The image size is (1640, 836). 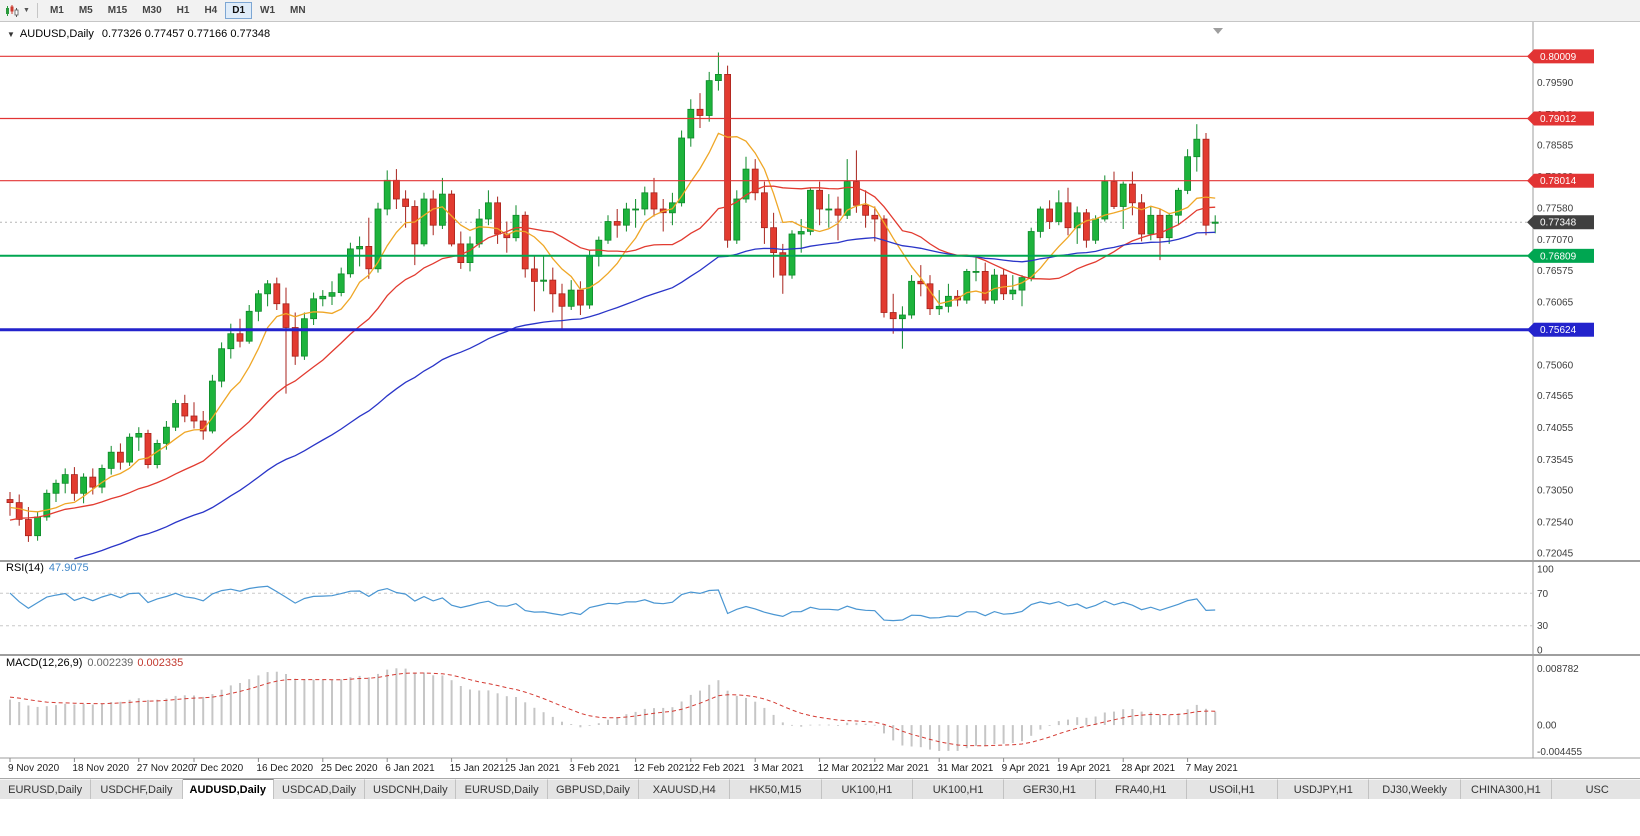 I want to click on timeframe-w1-button: W1, so click(x=267, y=10).